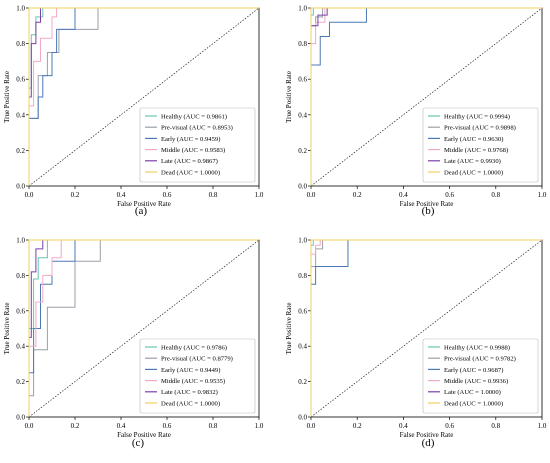 The width and height of the screenshot is (550, 463). Describe the element at coordinates (138, 443) in the screenshot. I see `panel-label: (c)` at that location.